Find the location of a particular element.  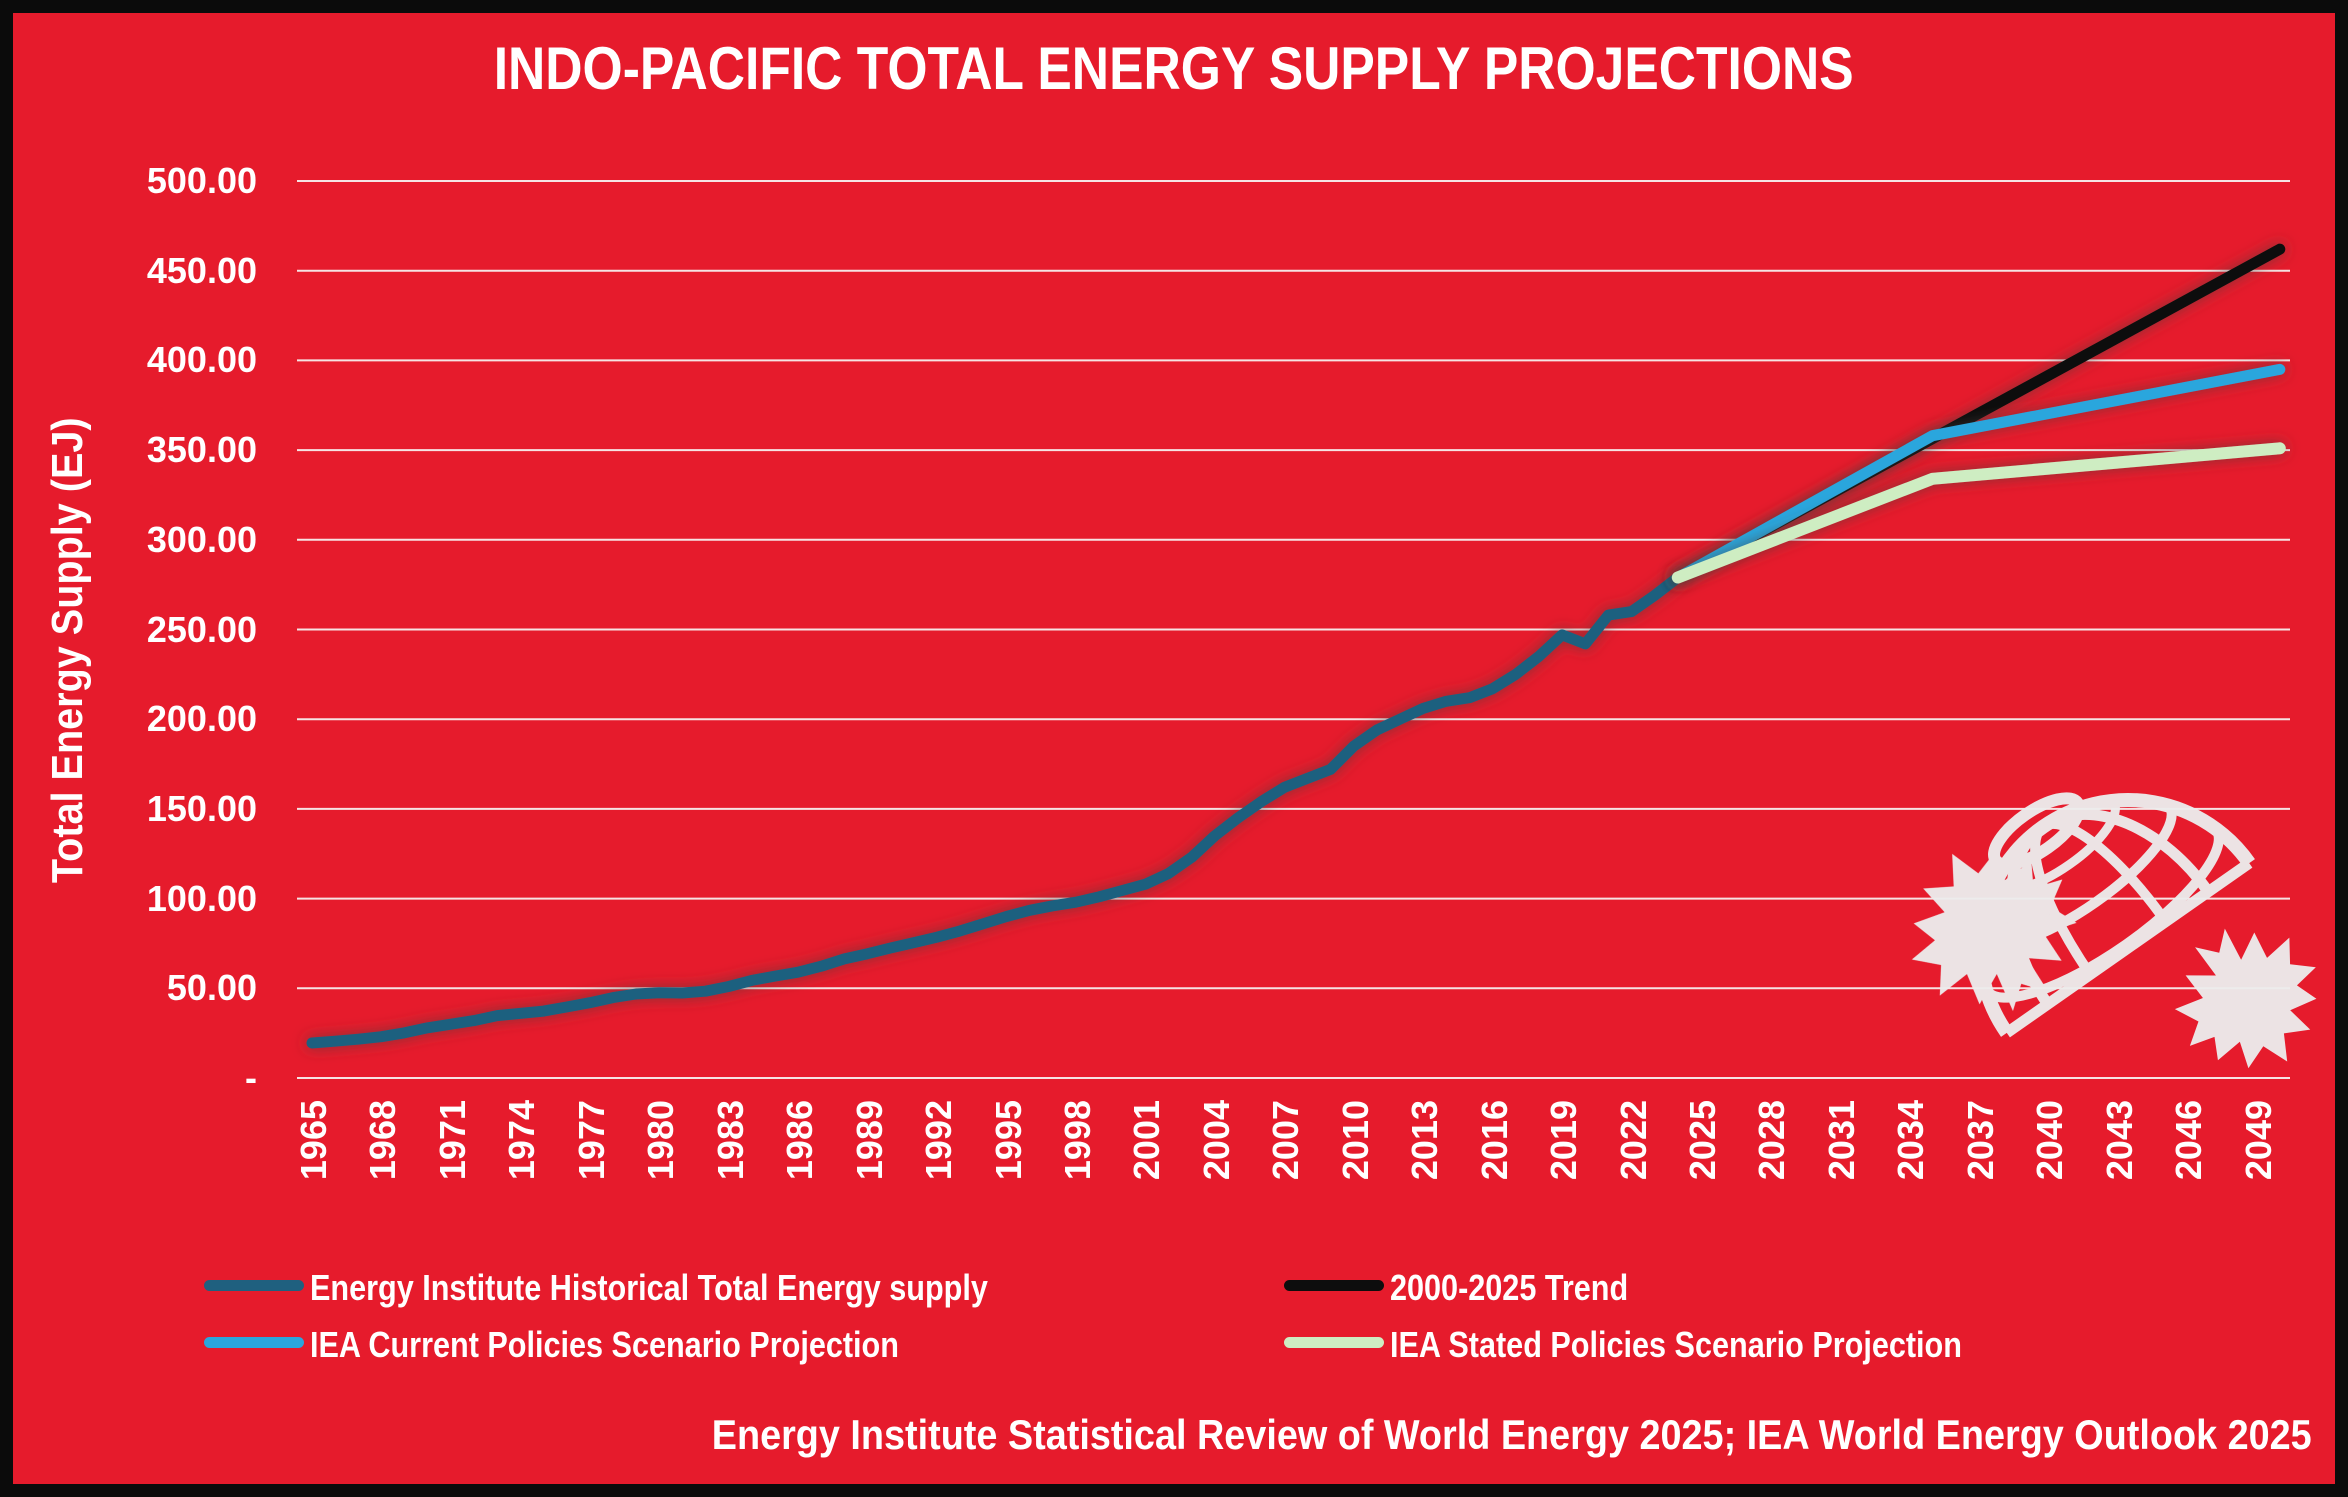

legend-label: IEA Stated Policies Scenario Projection is located at coordinates (1676, 1344).